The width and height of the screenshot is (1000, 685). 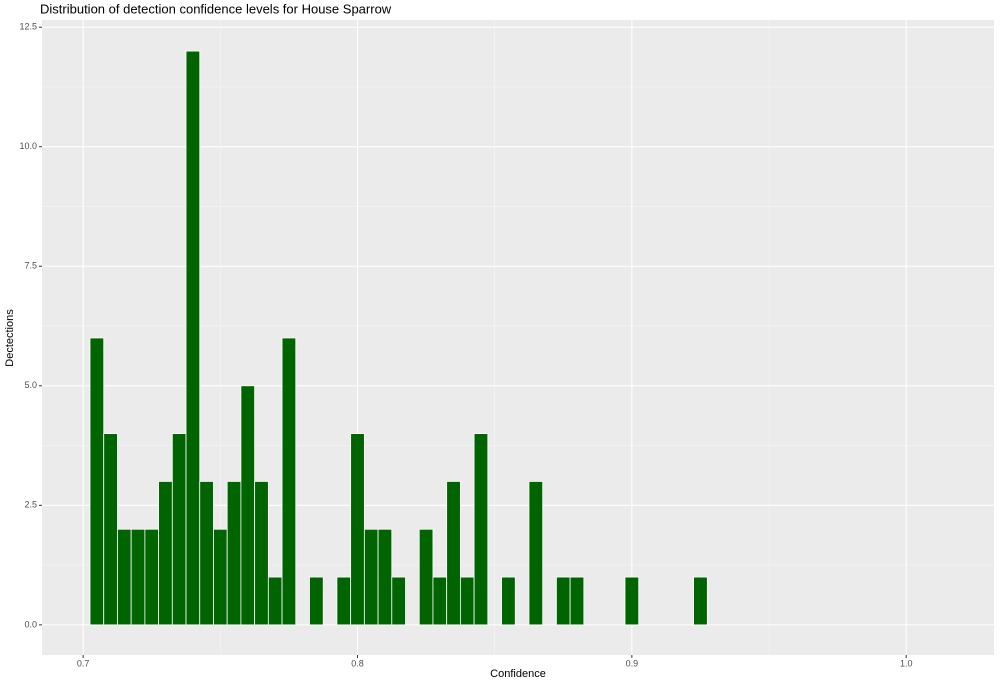 What do you see at coordinates (30, 385) in the screenshot?
I see `y-tick-label: 5.0` at bounding box center [30, 385].